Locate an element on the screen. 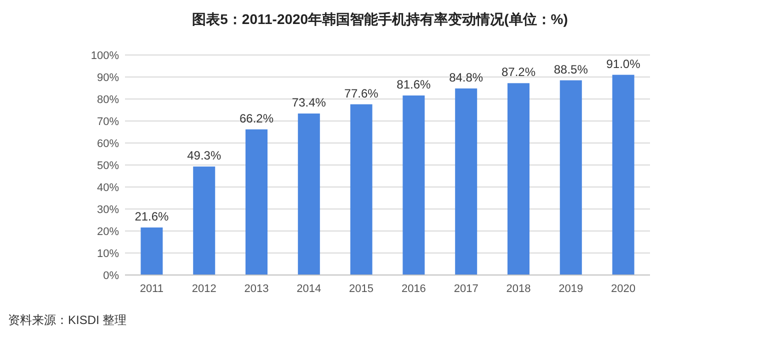  x-tick-label: 2014 is located at coordinates (309, 289).